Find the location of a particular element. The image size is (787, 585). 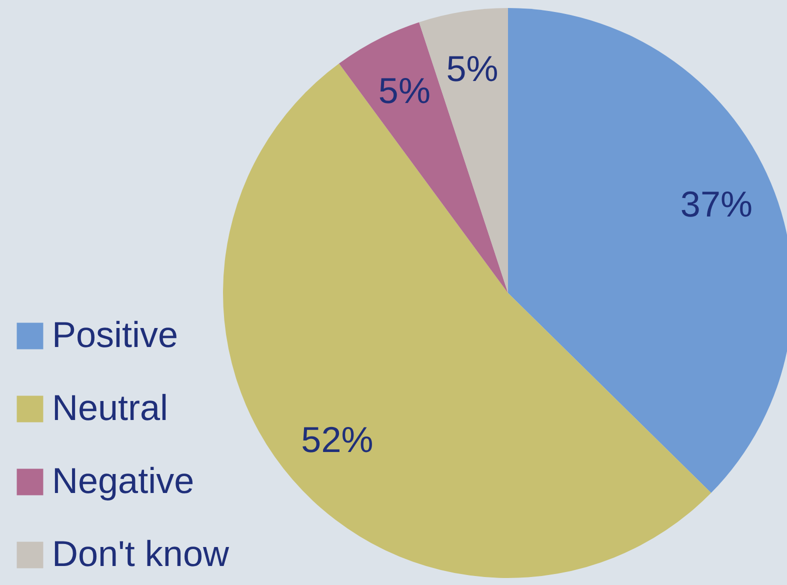

legend-label: Positive is located at coordinates (115, 334).